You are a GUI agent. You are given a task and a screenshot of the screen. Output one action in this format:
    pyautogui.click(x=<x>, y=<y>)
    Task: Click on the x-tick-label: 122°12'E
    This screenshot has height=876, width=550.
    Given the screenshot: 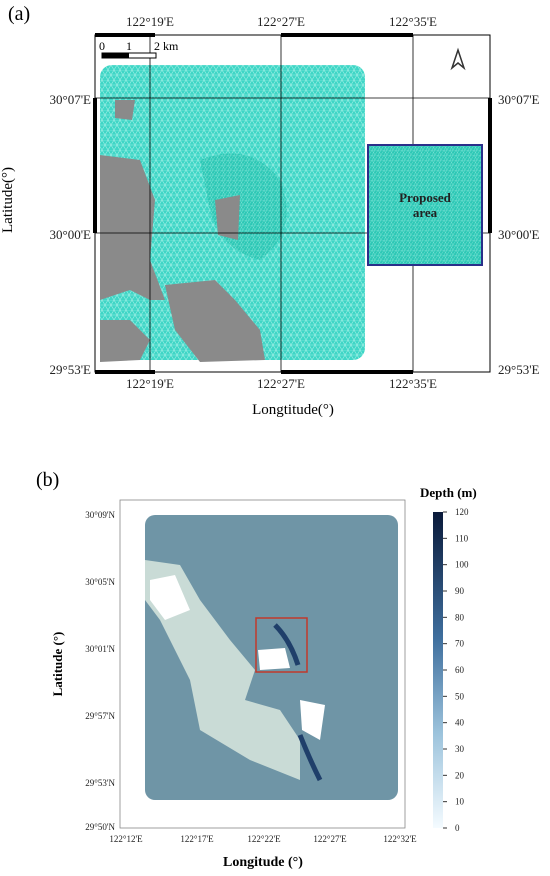 What is the action you would take?
    pyautogui.click(x=126, y=839)
    